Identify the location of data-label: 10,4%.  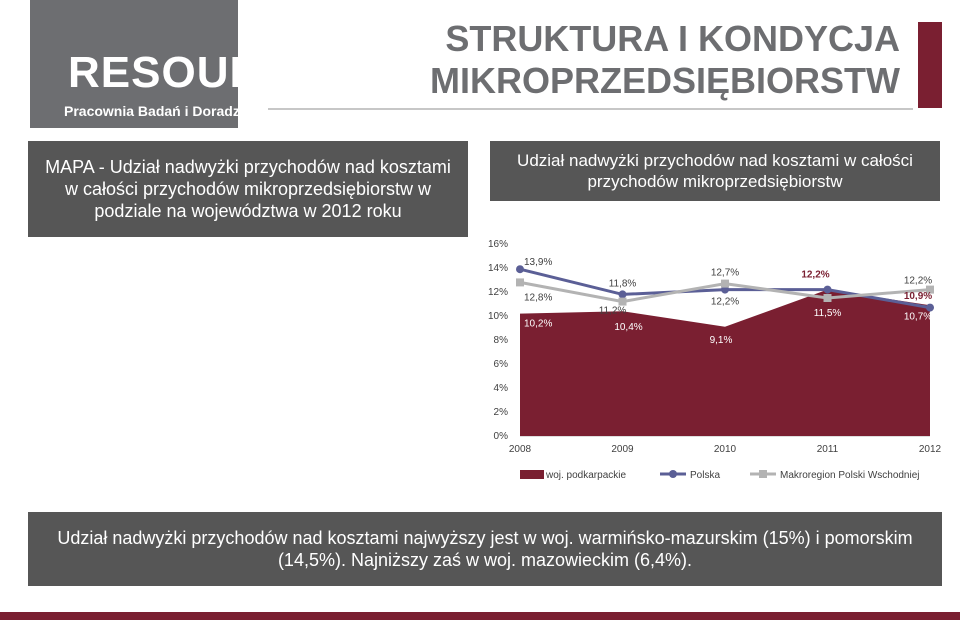
(628, 327).